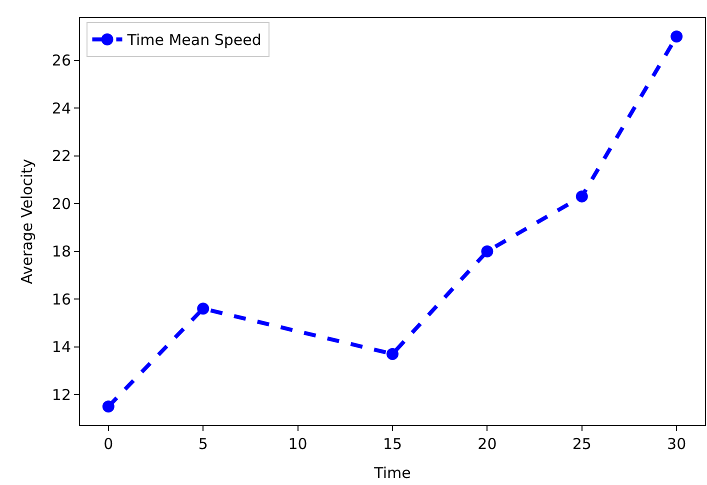  What do you see at coordinates (61, 61) in the screenshot?
I see `y-tick-label: 26` at bounding box center [61, 61].